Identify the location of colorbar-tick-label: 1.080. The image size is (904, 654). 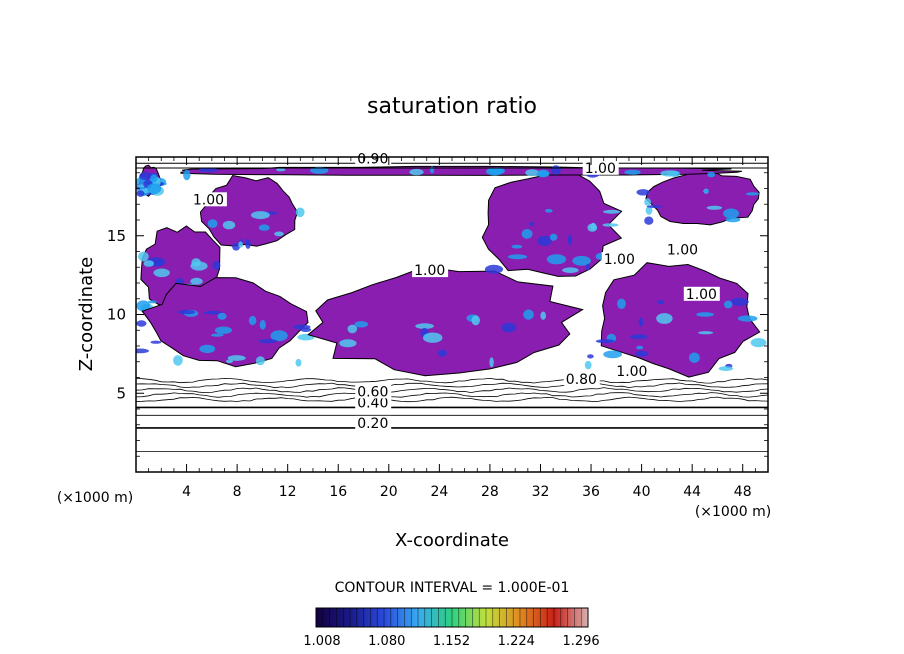
(386, 641).